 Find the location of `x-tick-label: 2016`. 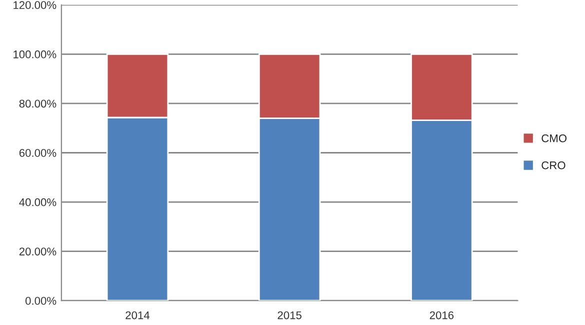

x-tick-label: 2016 is located at coordinates (442, 315).